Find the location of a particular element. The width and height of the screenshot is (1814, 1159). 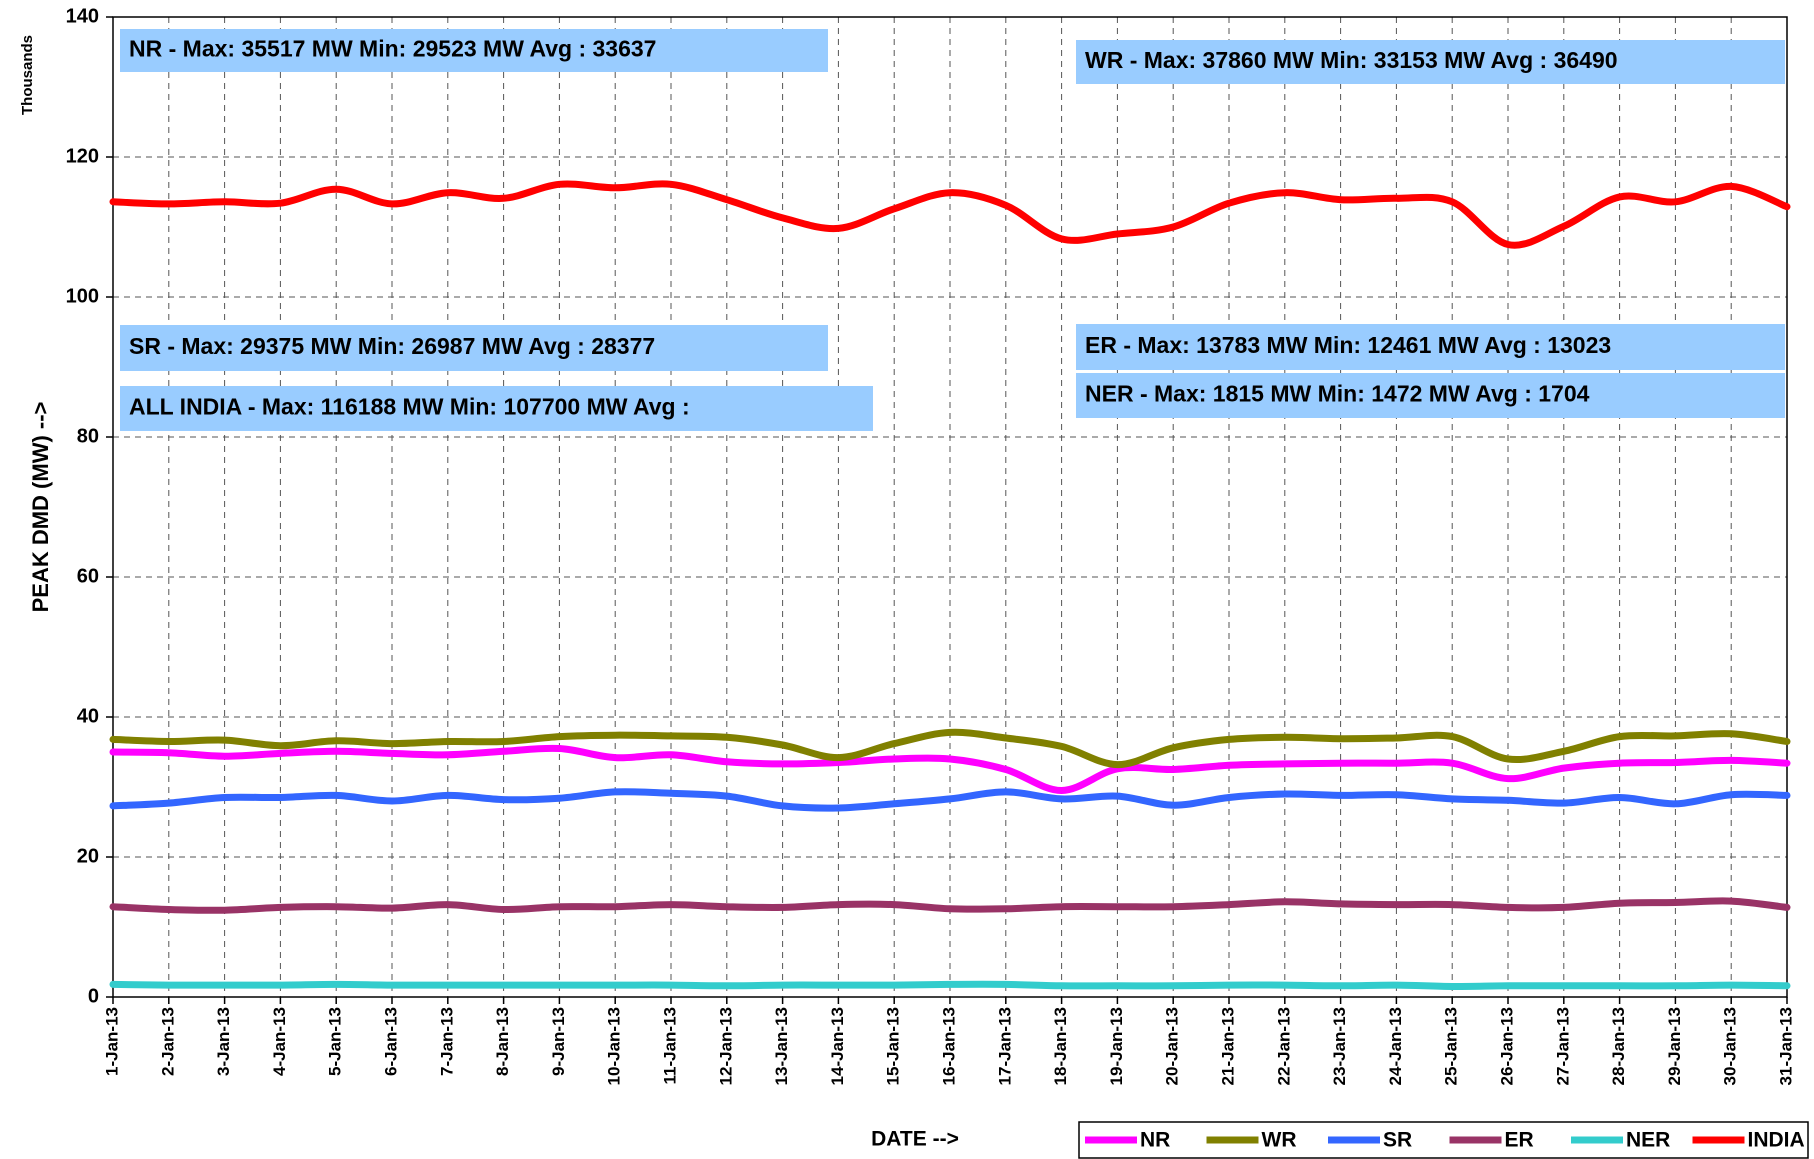

x-tick-label: 6-Jan-13 is located at coordinates (390, 1041).